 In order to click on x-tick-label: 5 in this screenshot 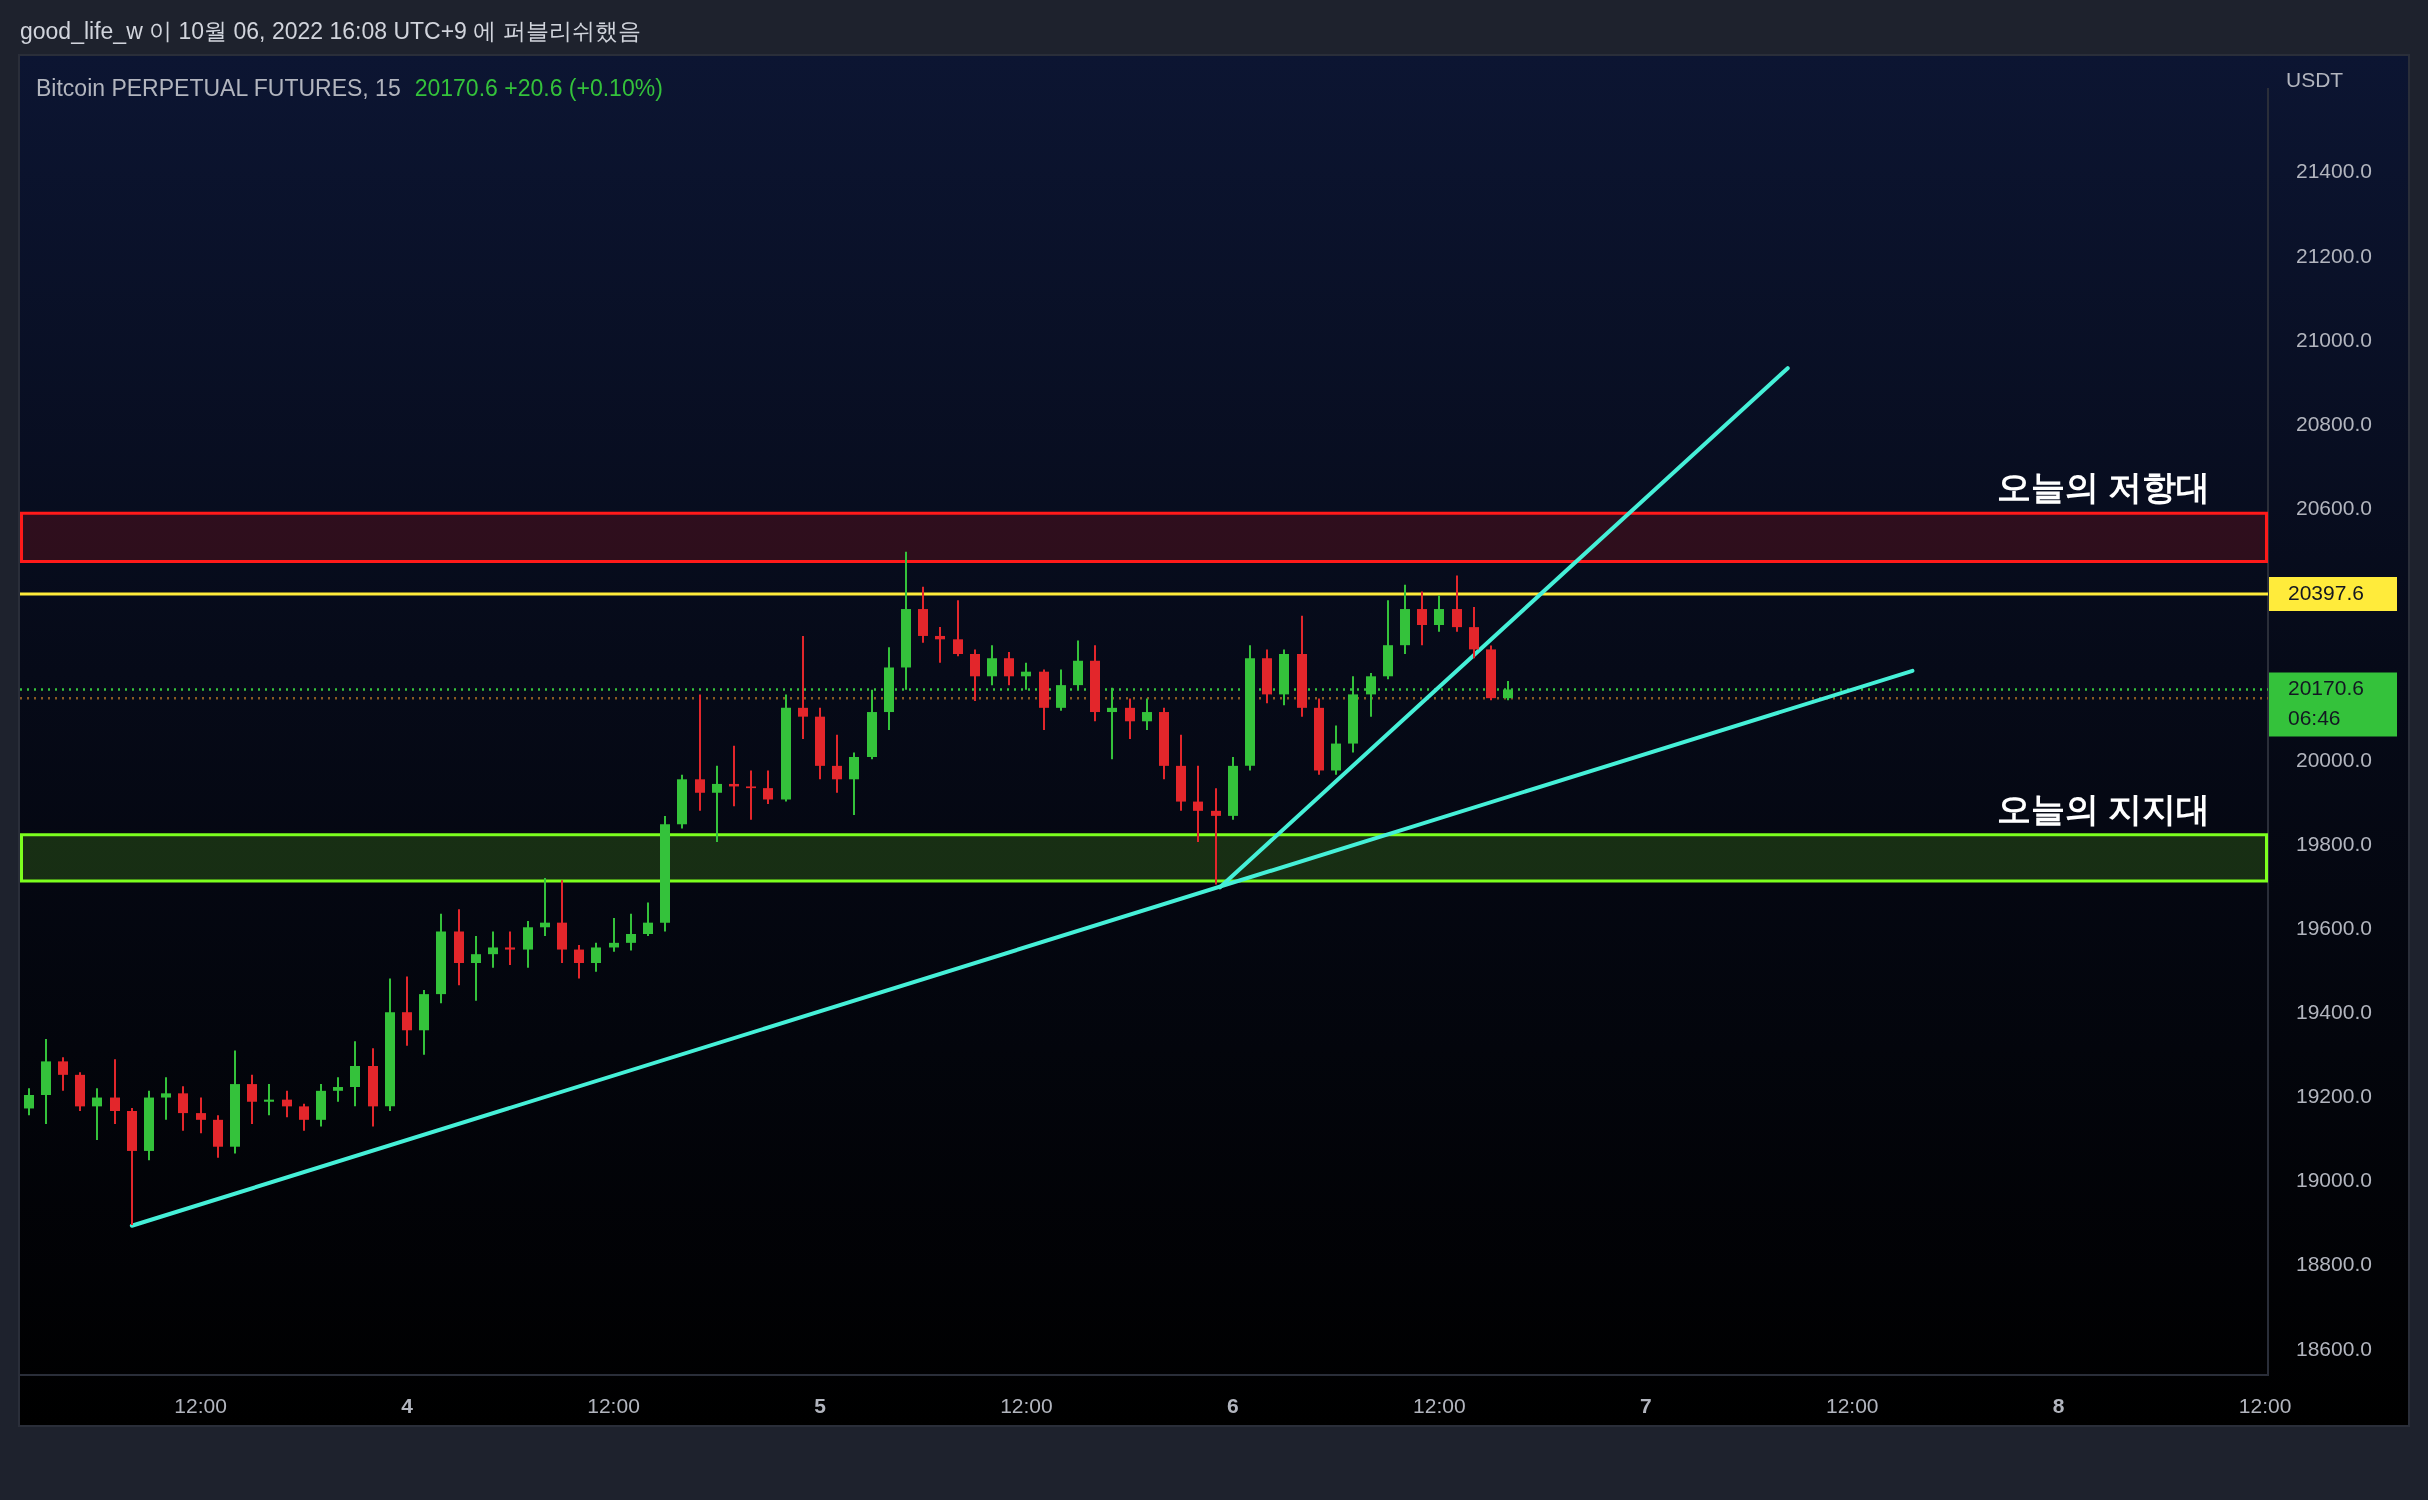, I will do `click(820, 1406)`.